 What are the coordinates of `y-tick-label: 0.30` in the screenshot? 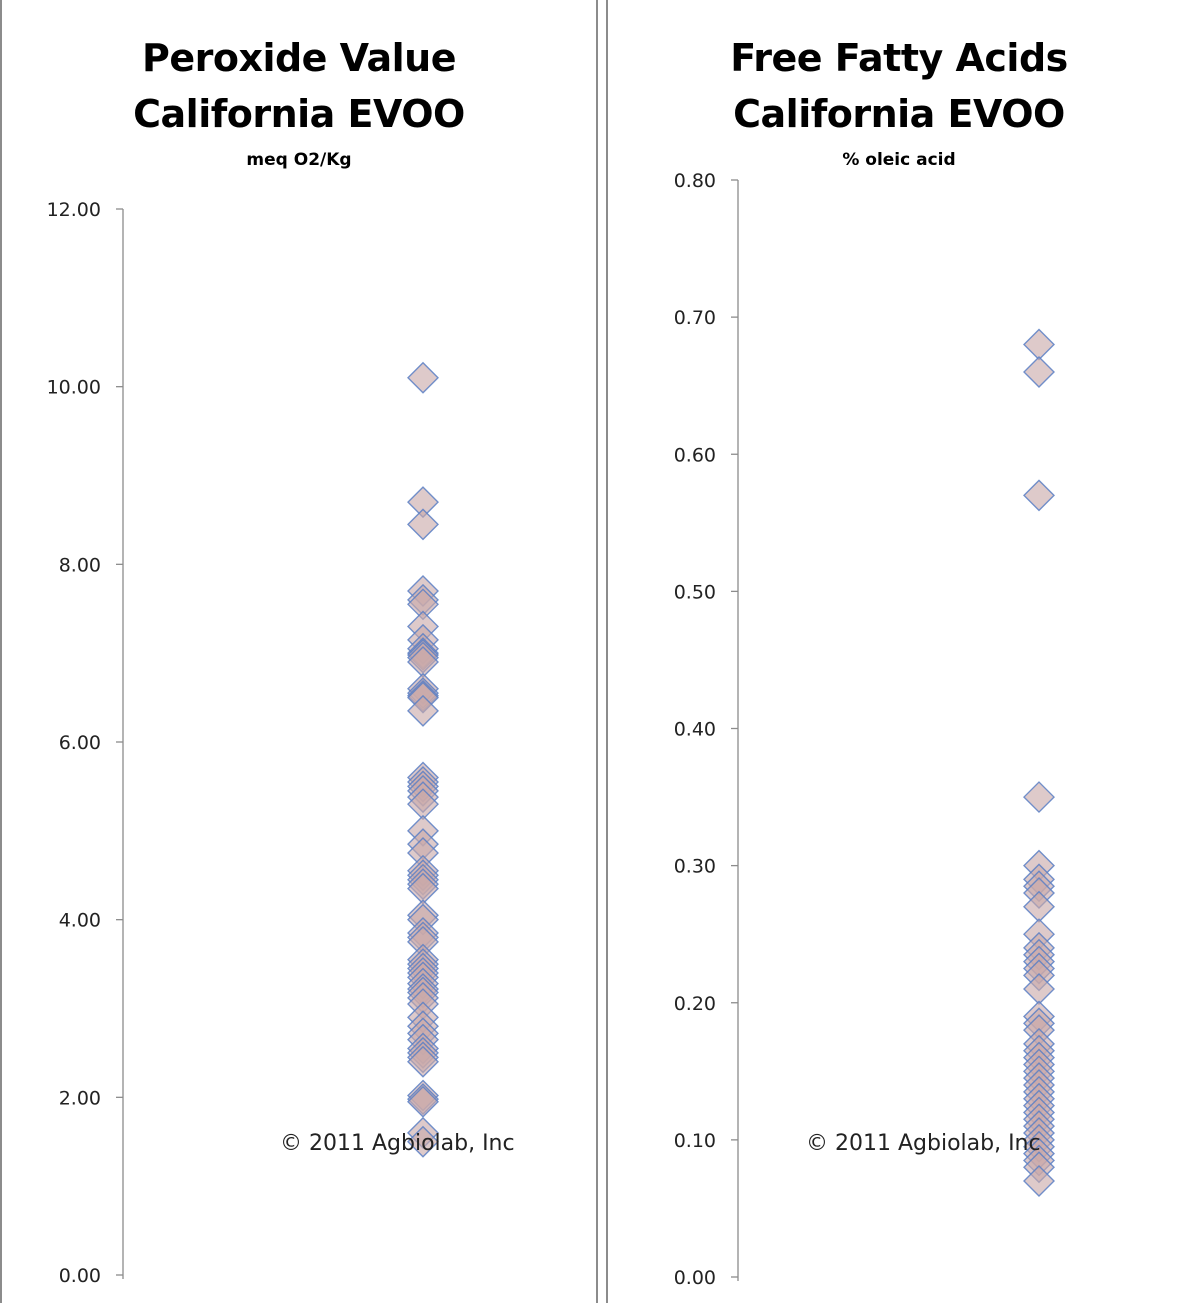 It's located at (695, 867).